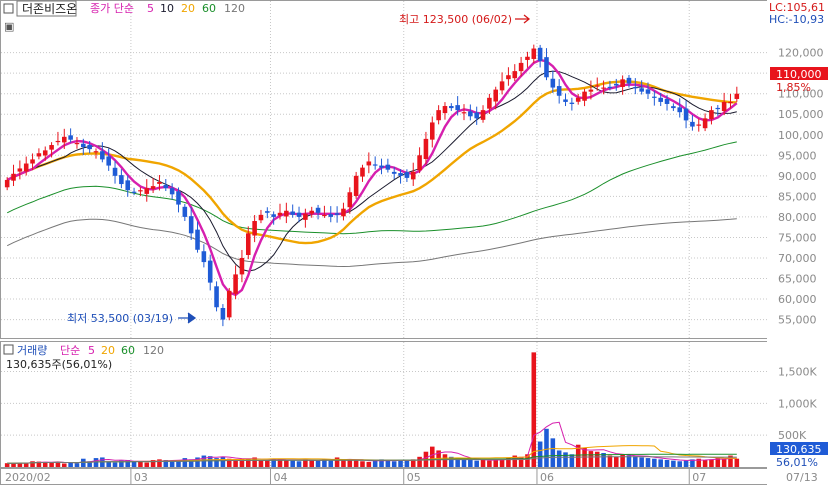 The height and width of the screenshot is (485, 833). Describe the element at coordinates (797, 237) in the screenshot. I see `price-tick-label: 75,000` at that location.